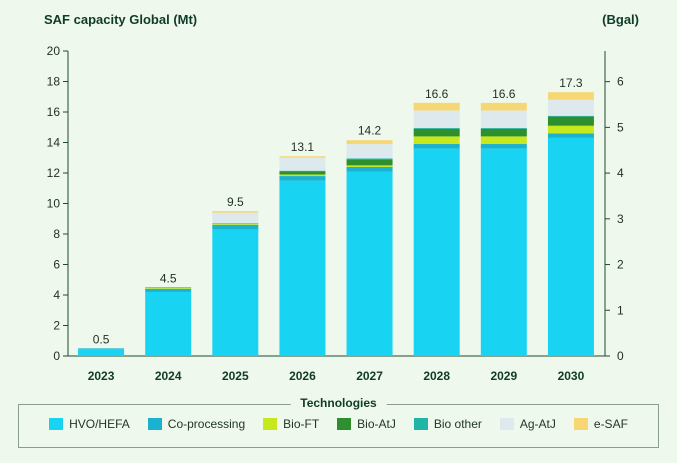 This screenshot has height=463, width=677. I want to click on left-axis-tick-label: 14, so click(54, 143).